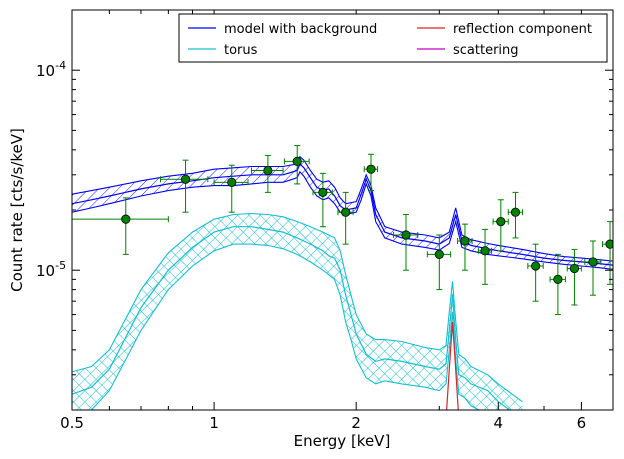 This screenshot has height=459, width=624. I want to click on legend-label-reflection: reflection component, so click(522, 29).